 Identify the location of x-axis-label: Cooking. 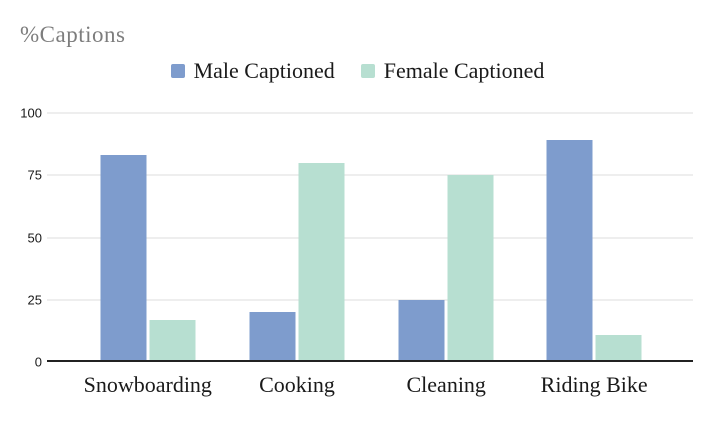
(297, 384).